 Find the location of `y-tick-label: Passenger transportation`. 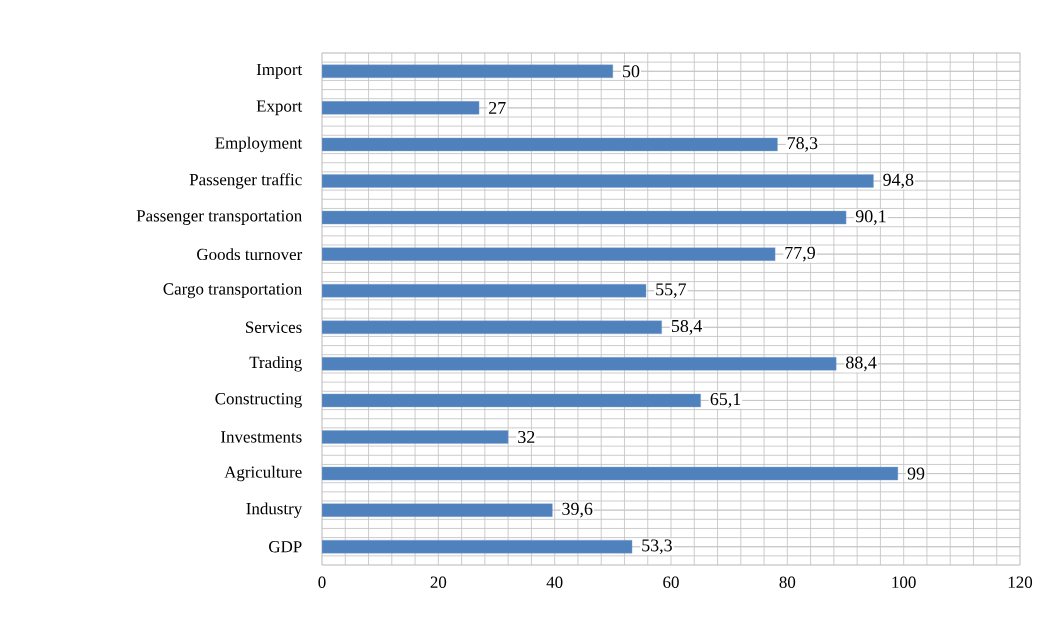

y-tick-label: Passenger transportation is located at coordinates (219, 217).